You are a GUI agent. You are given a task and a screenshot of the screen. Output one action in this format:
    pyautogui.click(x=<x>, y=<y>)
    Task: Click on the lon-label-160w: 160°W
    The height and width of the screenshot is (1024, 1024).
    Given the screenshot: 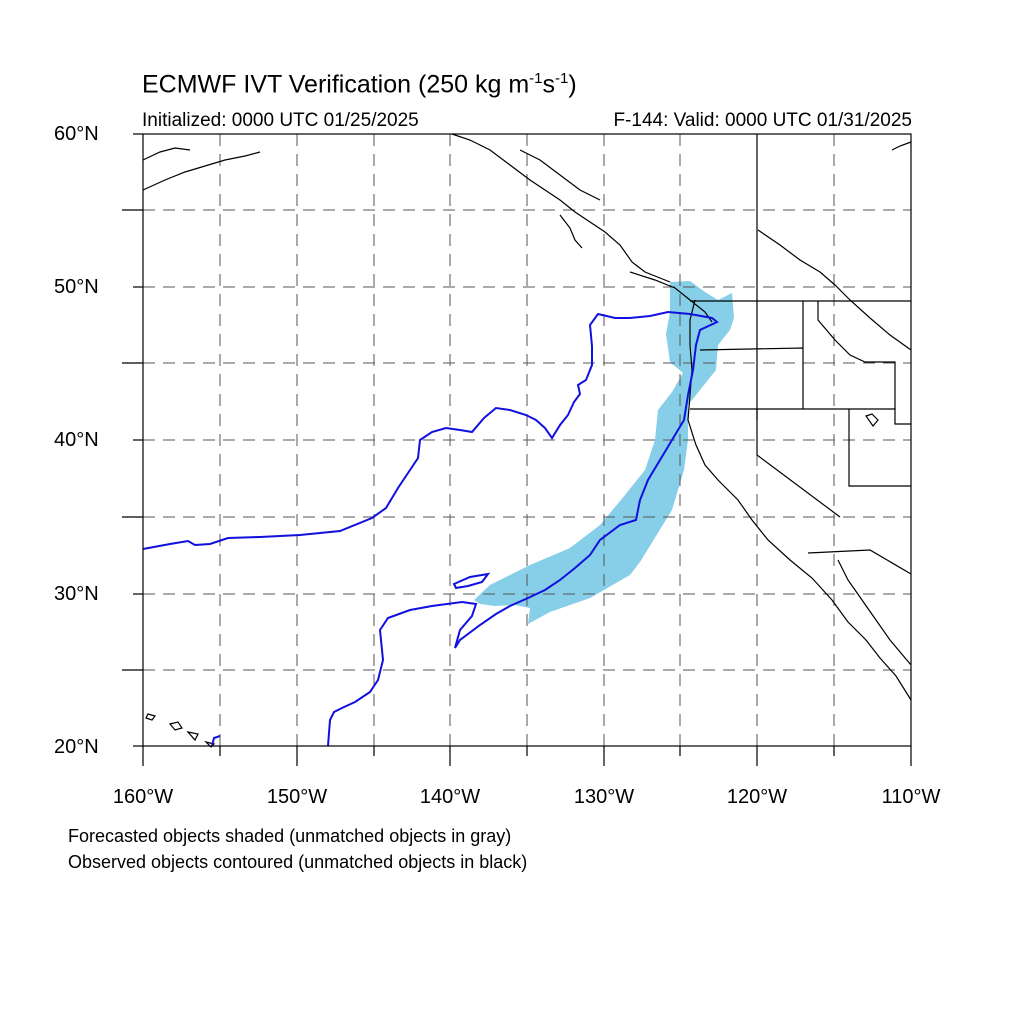 What is the action you would take?
    pyautogui.click(x=143, y=797)
    